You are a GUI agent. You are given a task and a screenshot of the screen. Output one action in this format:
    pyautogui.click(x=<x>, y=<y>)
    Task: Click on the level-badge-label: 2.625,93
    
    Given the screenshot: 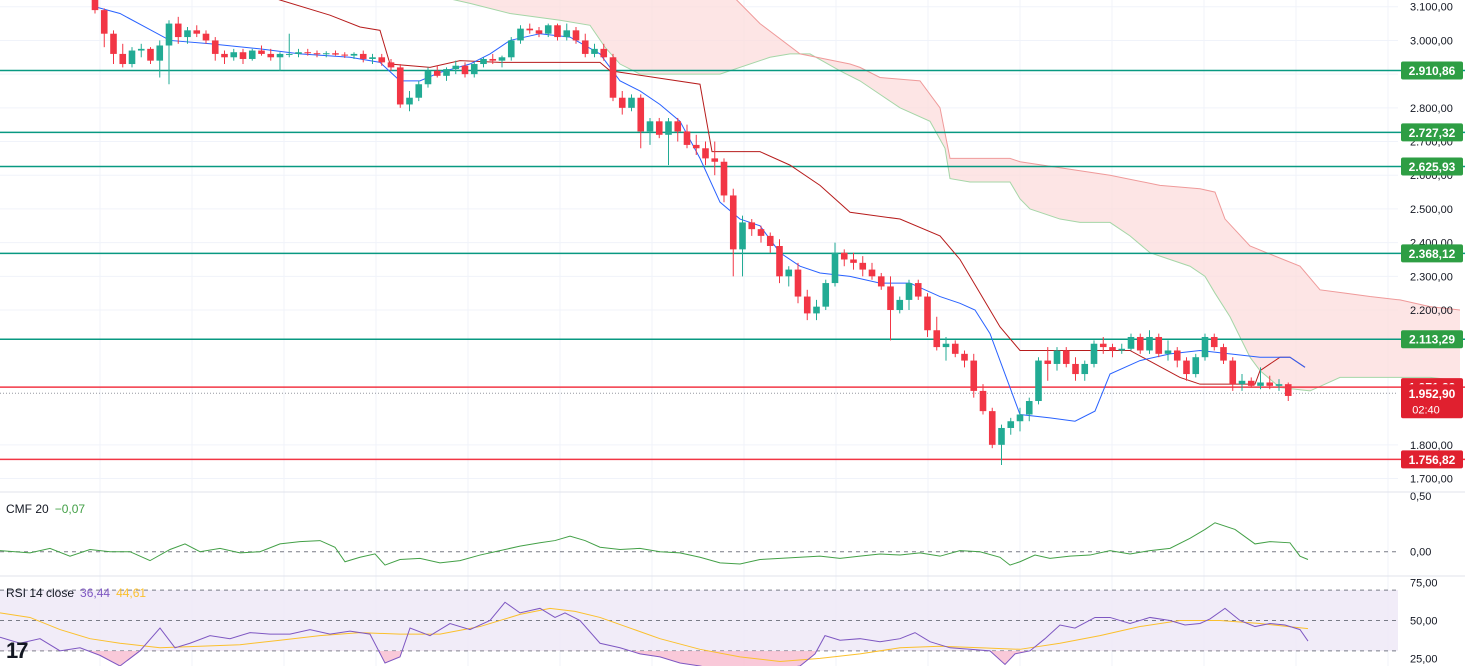 What is the action you would take?
    pyautogui.click(x=1432, y=167)
    